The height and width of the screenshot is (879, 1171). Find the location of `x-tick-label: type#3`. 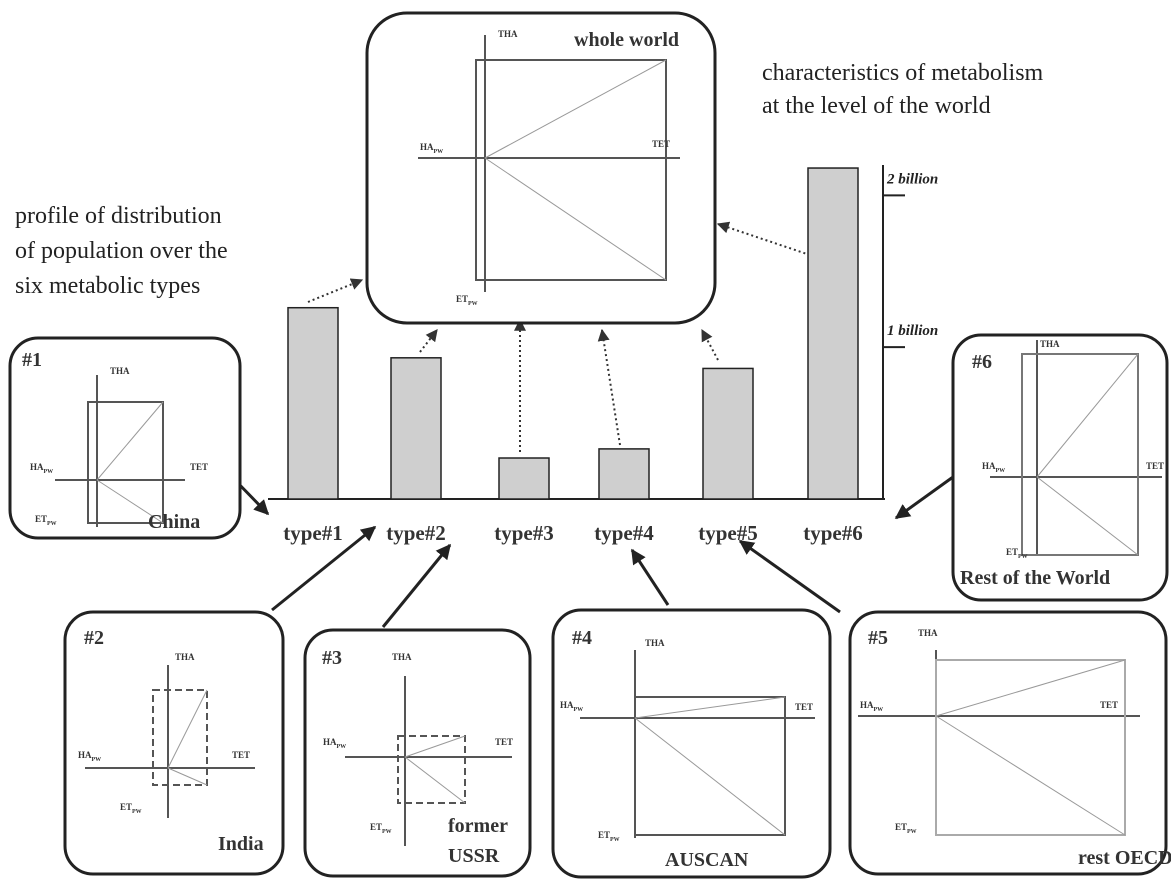

x-tick-label: type#3 is located at coordinates (524, 533).